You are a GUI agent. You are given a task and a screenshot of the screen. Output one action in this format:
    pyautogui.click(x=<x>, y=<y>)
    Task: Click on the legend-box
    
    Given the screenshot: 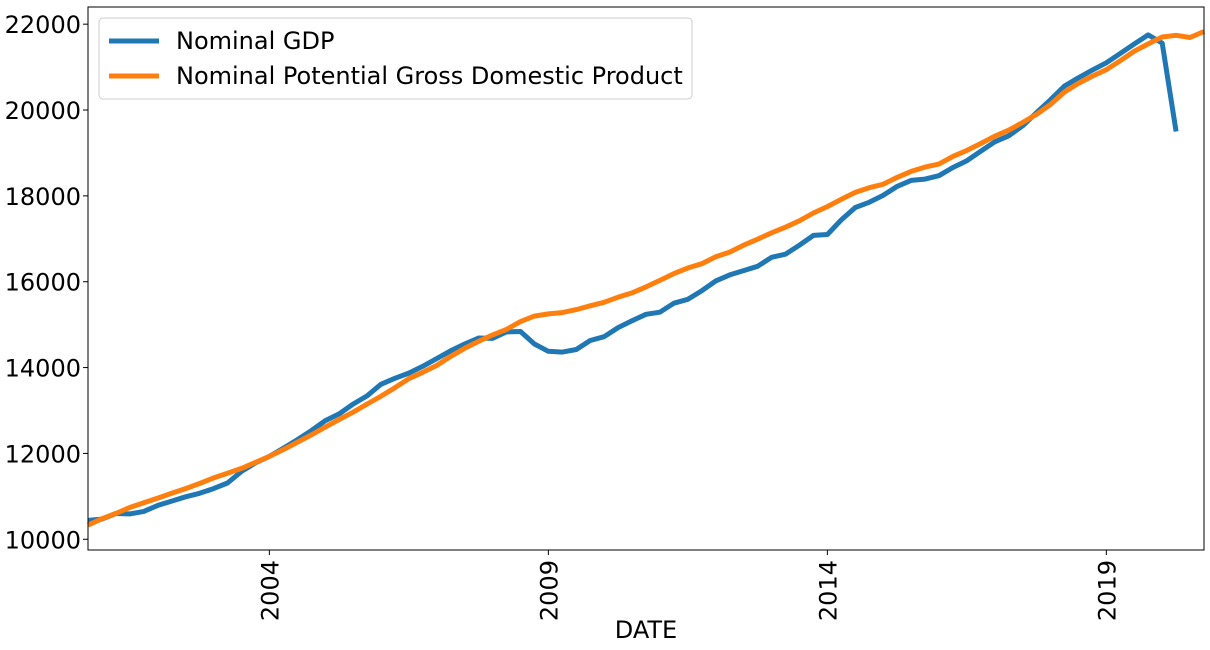 What is the action you would take?
    pyautogui.click(x=395, y=58)
    